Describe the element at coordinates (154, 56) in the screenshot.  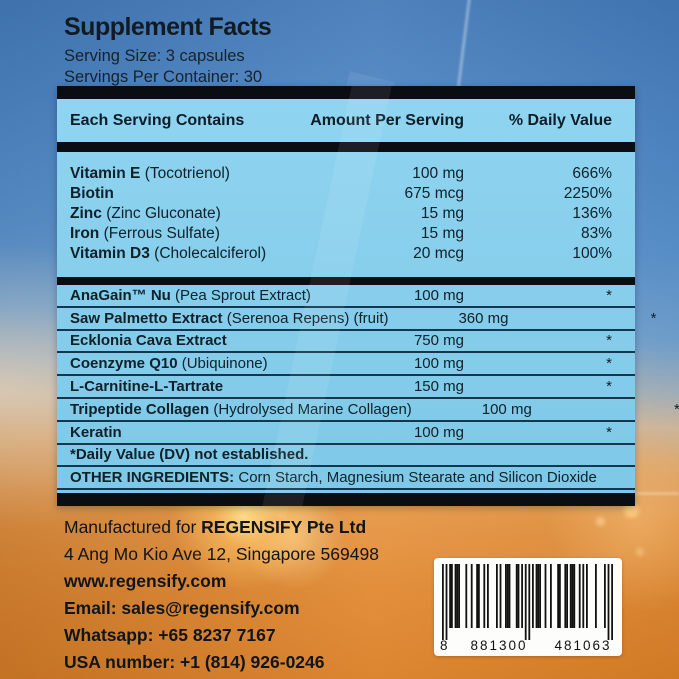
I see `serving-size: Serving Size: 3 capsules` at that location.